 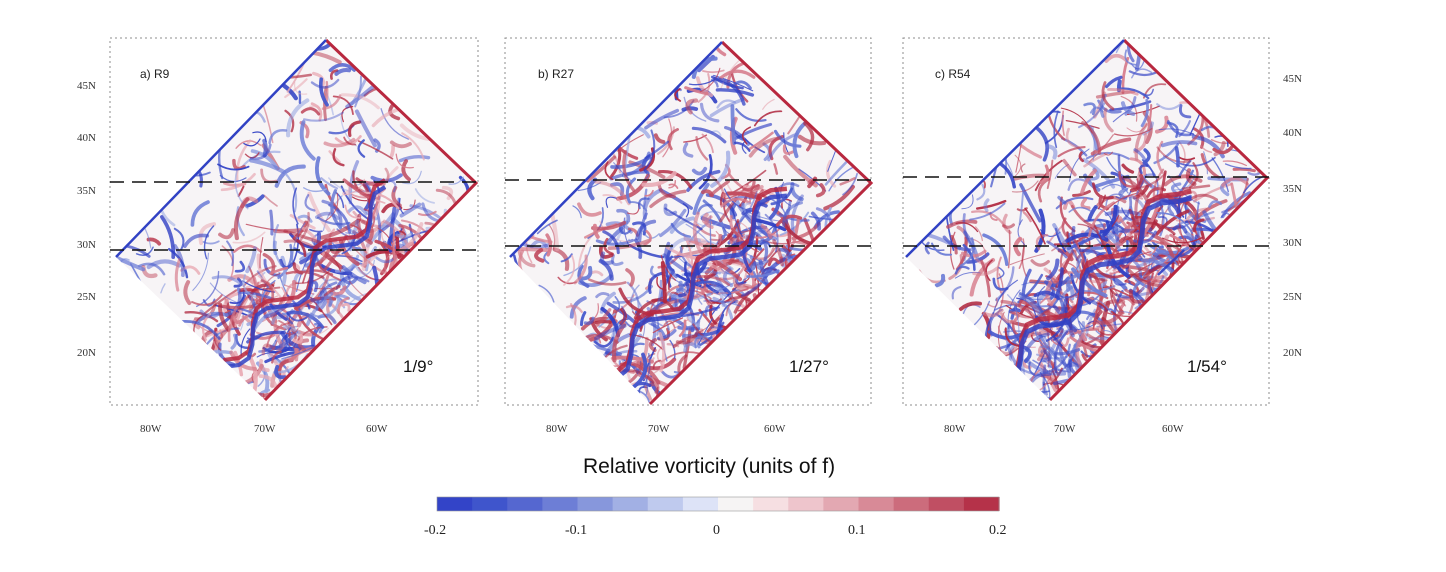 What do you see at coordinates (1103, 278) in the screenshot?
I see `gulf-stream-filament` at bounding box center [1103, 278].